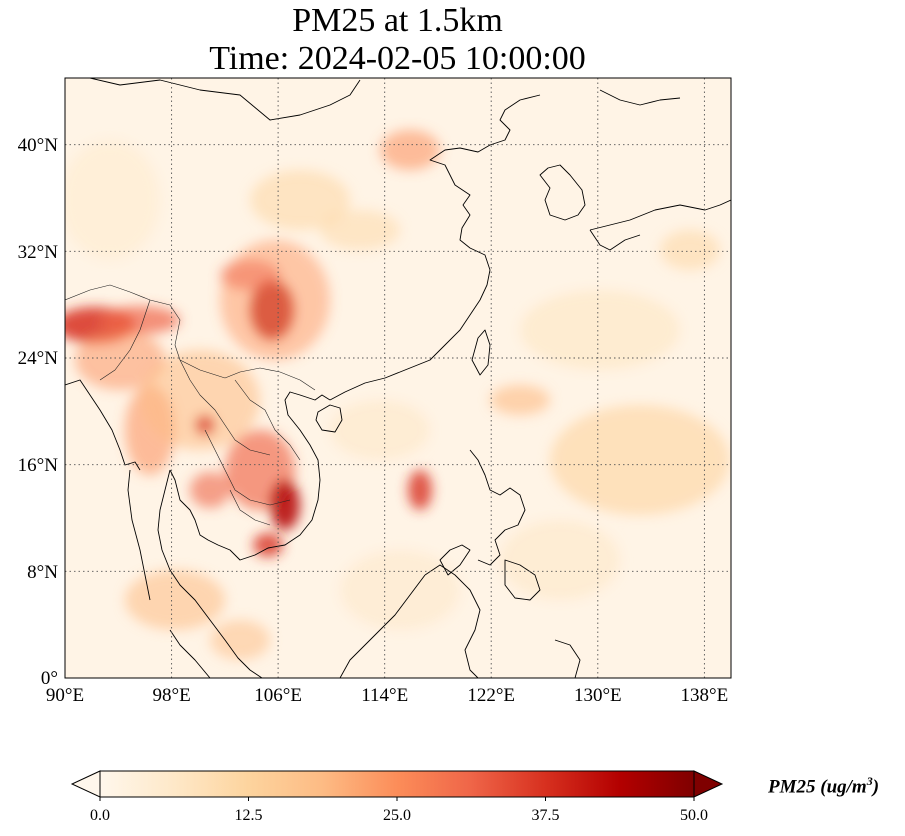  What do you see at coordinates (876, 787) in the screenshot?
I see `colorbar-label-close: )` at bounding box center [876, 787].